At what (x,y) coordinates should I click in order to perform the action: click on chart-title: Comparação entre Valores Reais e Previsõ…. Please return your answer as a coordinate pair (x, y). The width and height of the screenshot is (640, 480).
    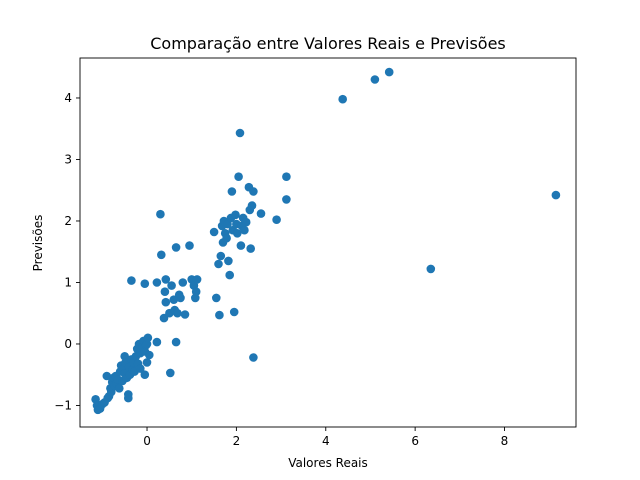
    Looking at the image, I should click on (328, 43).